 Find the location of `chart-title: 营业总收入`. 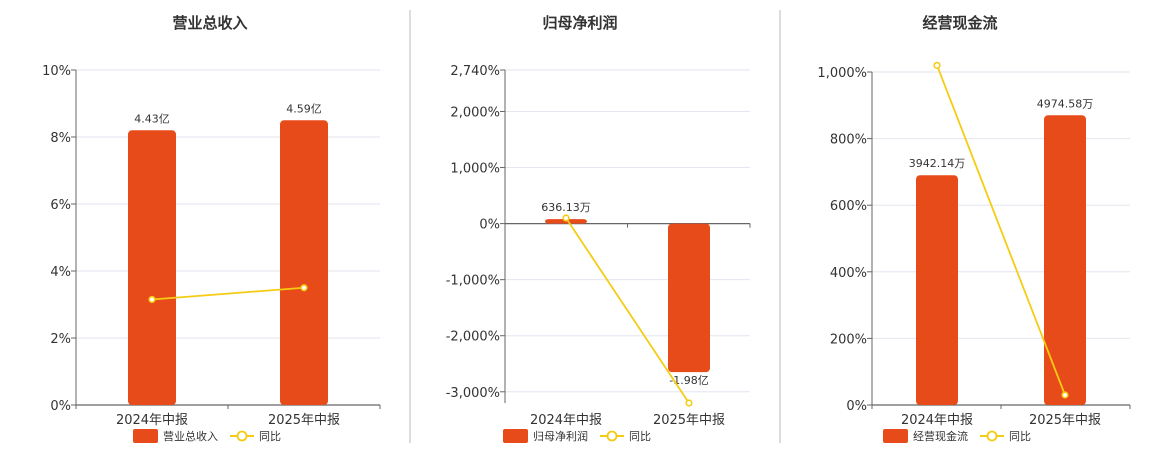

chart-title: 营业总收入 is located at coordinates (209, 23).